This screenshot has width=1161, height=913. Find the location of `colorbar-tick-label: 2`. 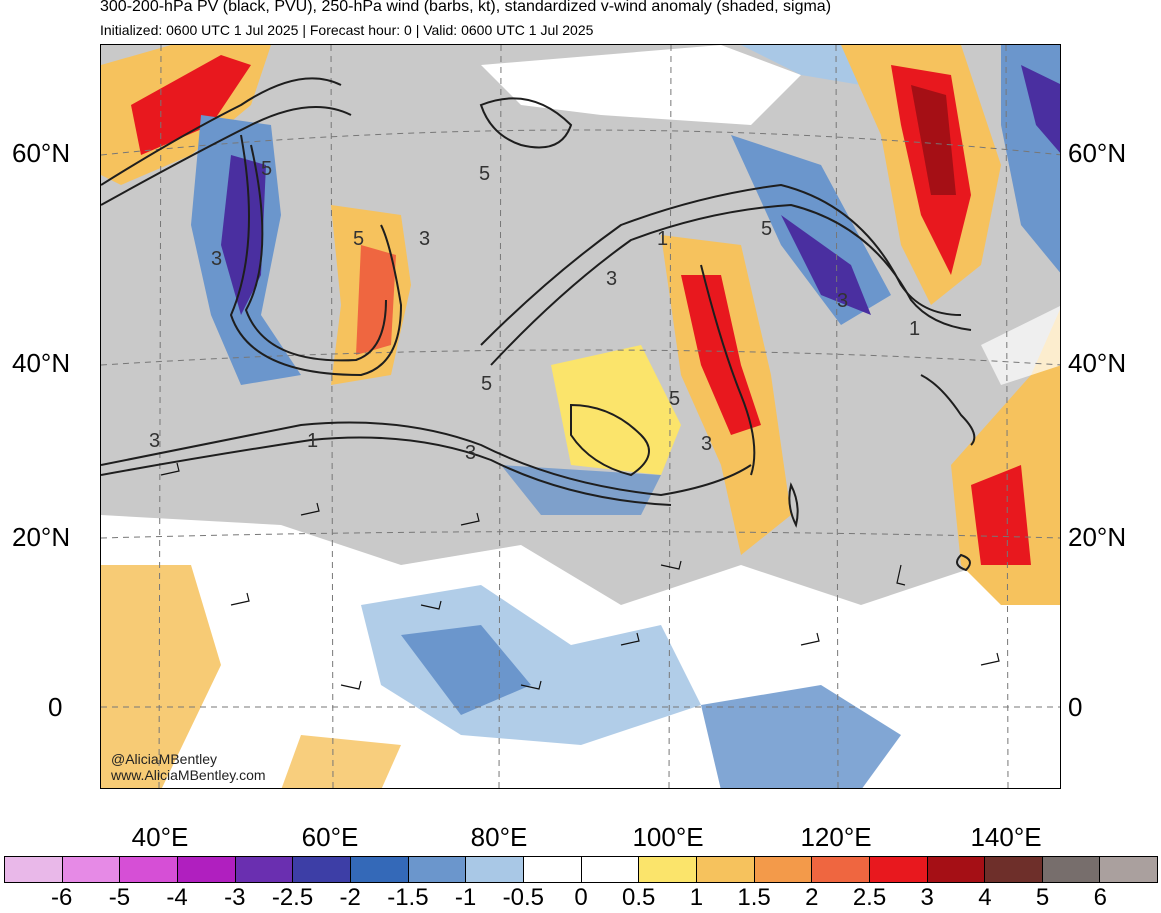

colorbar-tick-label: 2 is located at coordinates (812, 897).